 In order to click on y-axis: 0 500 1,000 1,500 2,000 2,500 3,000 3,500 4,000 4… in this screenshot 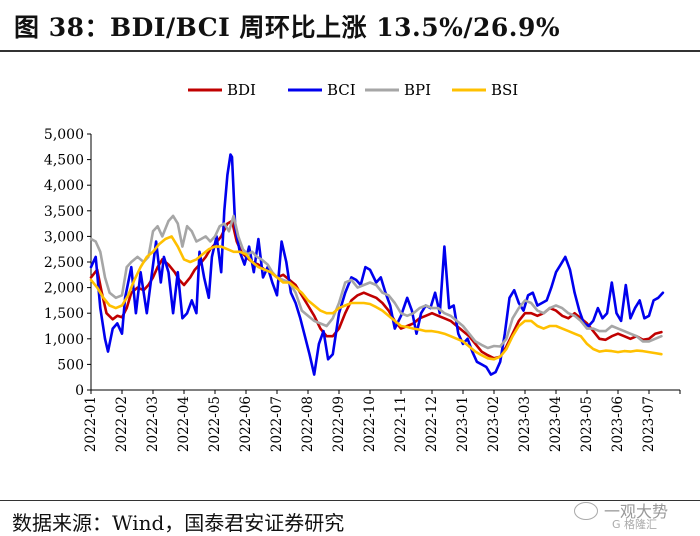, I will do `click(68, 263)`.